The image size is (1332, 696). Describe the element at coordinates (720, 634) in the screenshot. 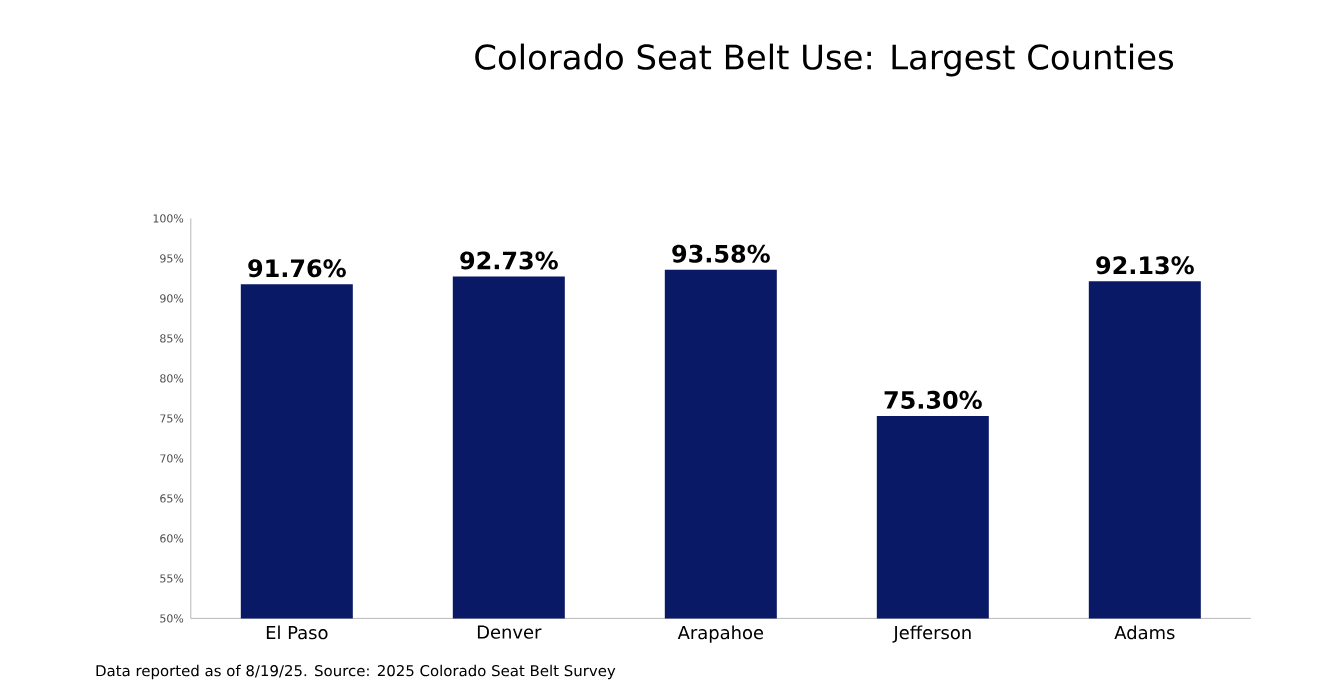

I see `x-tick-label: Arapahoe` at that location.